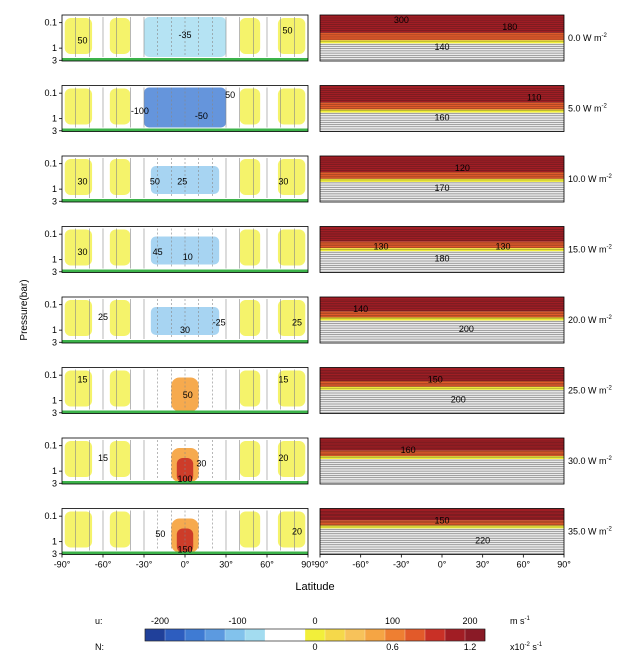  What do you see at coordinates (62, 565) in the screenshot?
I see `x-tick-label: -90°` at bounding box center [62, 565].